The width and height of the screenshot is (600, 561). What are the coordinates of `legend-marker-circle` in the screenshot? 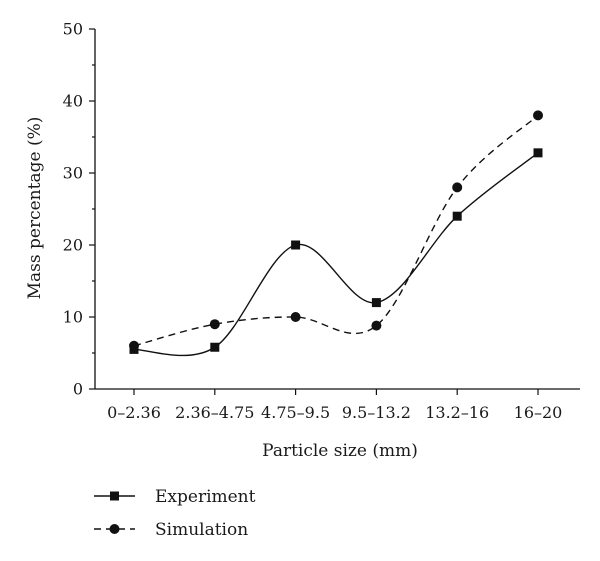 It's located at (114, 529).